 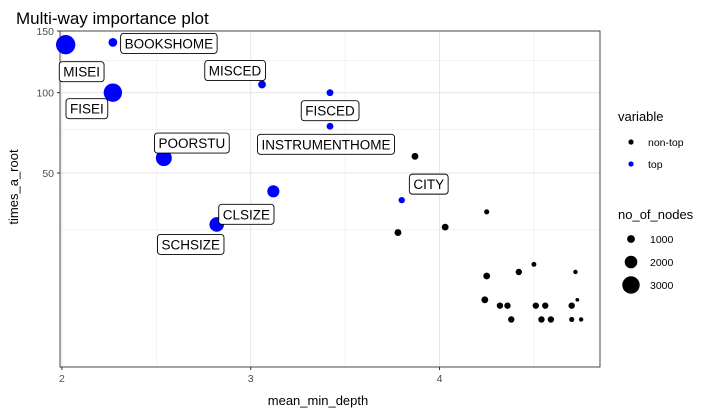 What do you see at coordinates (62, 379) in the screenshot?
I see `x-tick-label: 2` at bounding box center [62, 379].